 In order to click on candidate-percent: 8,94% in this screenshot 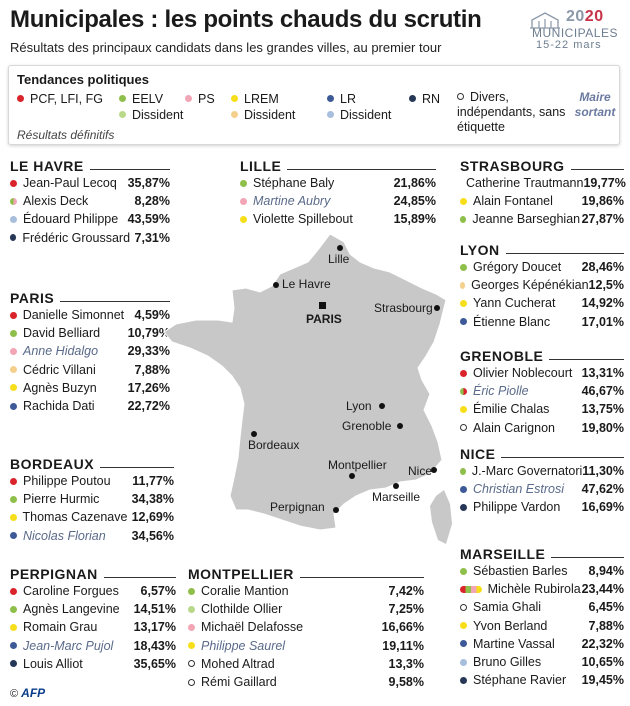, I will do `click(606, 571)`.